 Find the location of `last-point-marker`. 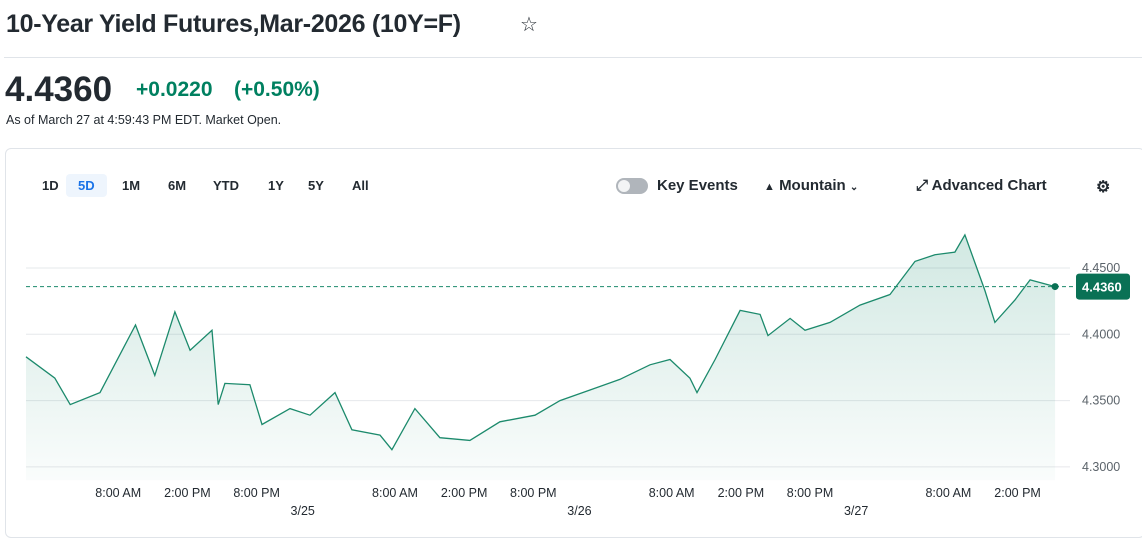

last-point-marker is located at coordinates (1055, 286).